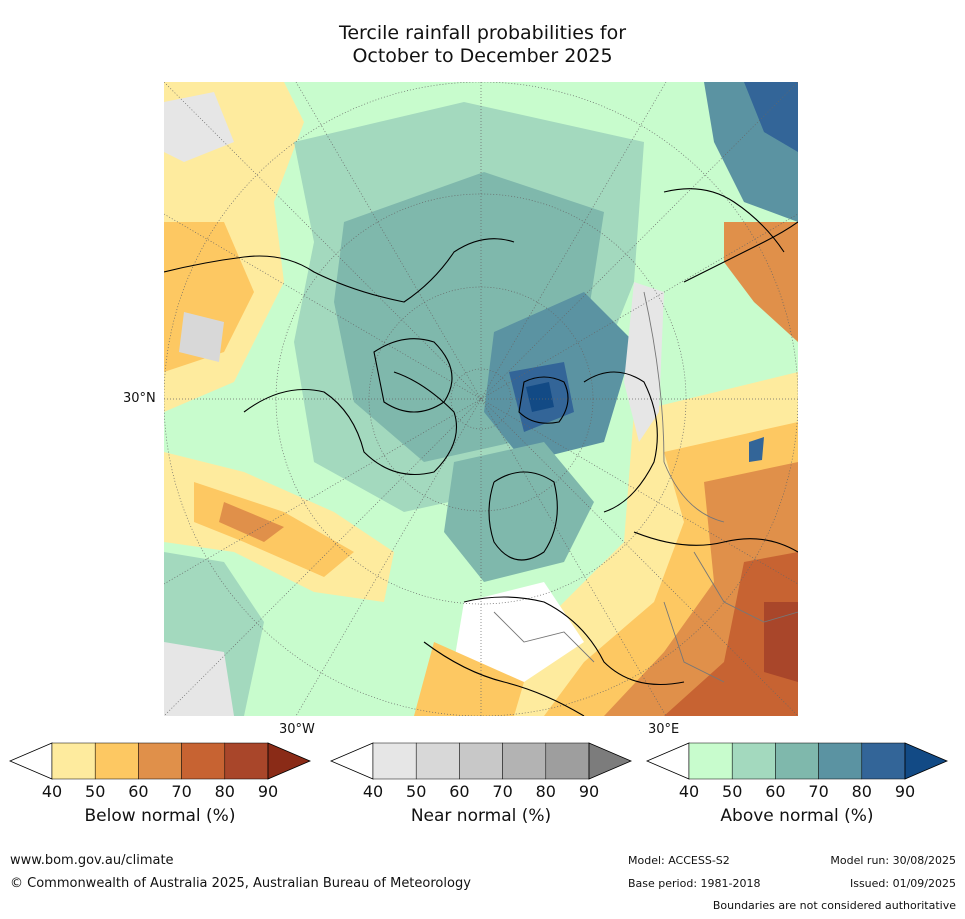 The height and width of the screenshot is (919, 965). Describe the element at coordinates (664, 729) in the screenshot. I see `lon-30e-label: 30°E` at that location.